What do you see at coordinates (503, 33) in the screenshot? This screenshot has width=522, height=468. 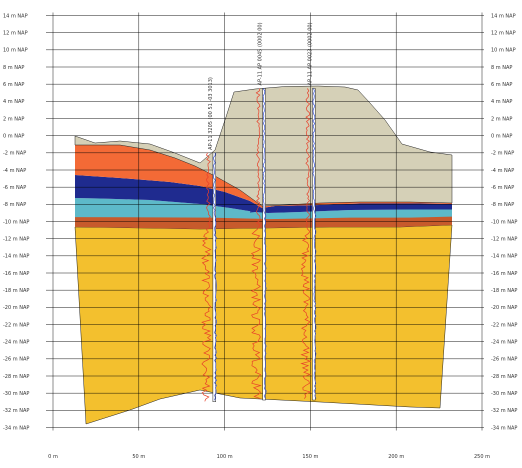 I see `y-tick-label-right: 12 m NAP` at bounding box center [503, 33].